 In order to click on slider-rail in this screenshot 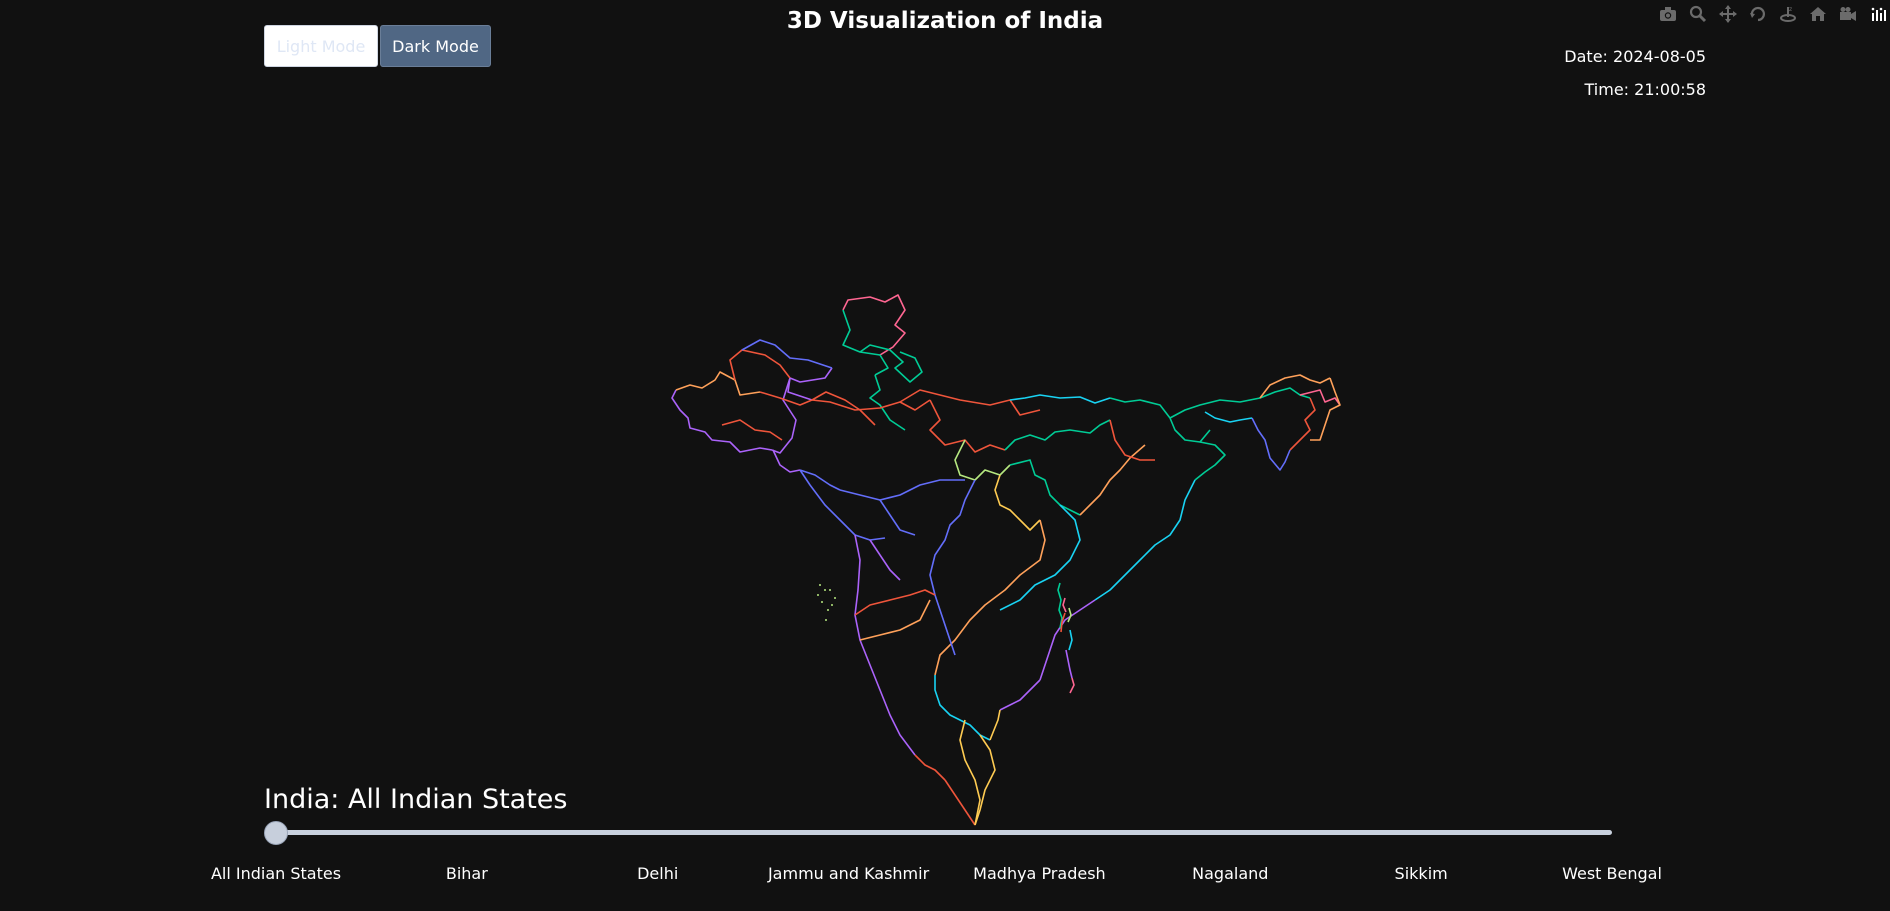, I will do `click(944, 832)`.